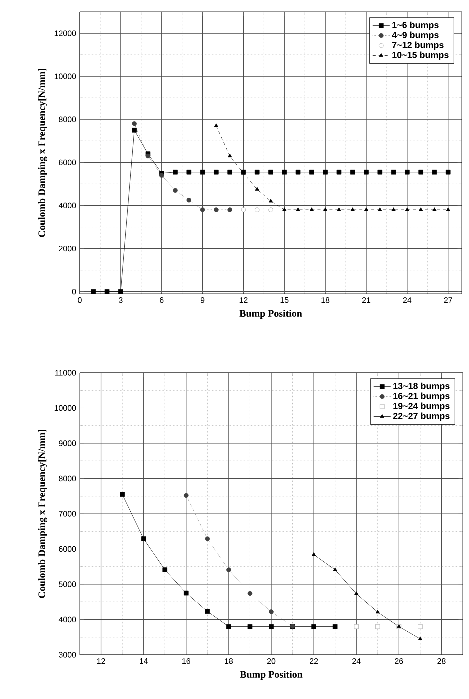  Describe the element at coordinates (422, 387) in the screenshot. I see `legend-label: 13~18 bumps` at that location.